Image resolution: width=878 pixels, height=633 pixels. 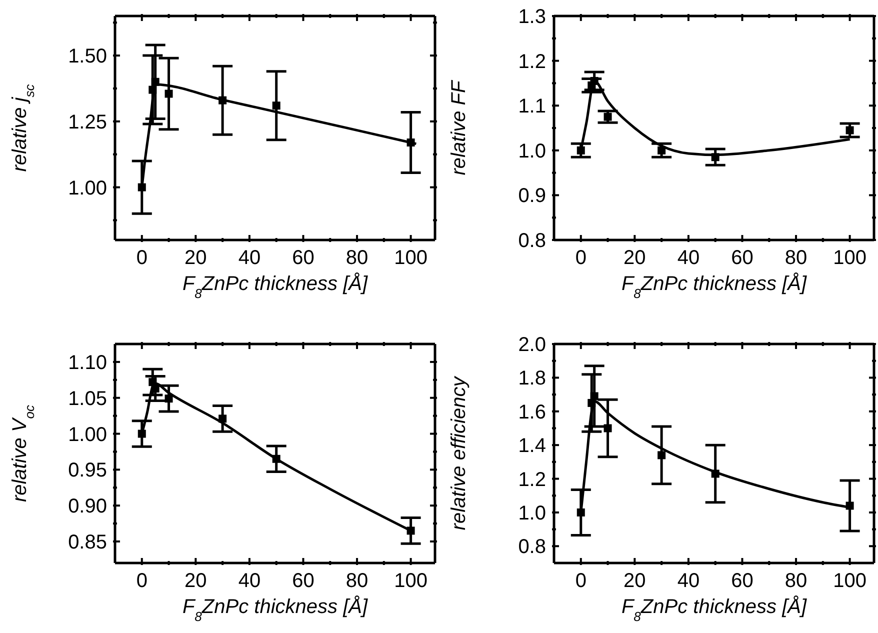 What do you see at coordinates (87, 57) in the screenshot?
I see `y-tick-label: 1.50` at bounding box center [87, 57].